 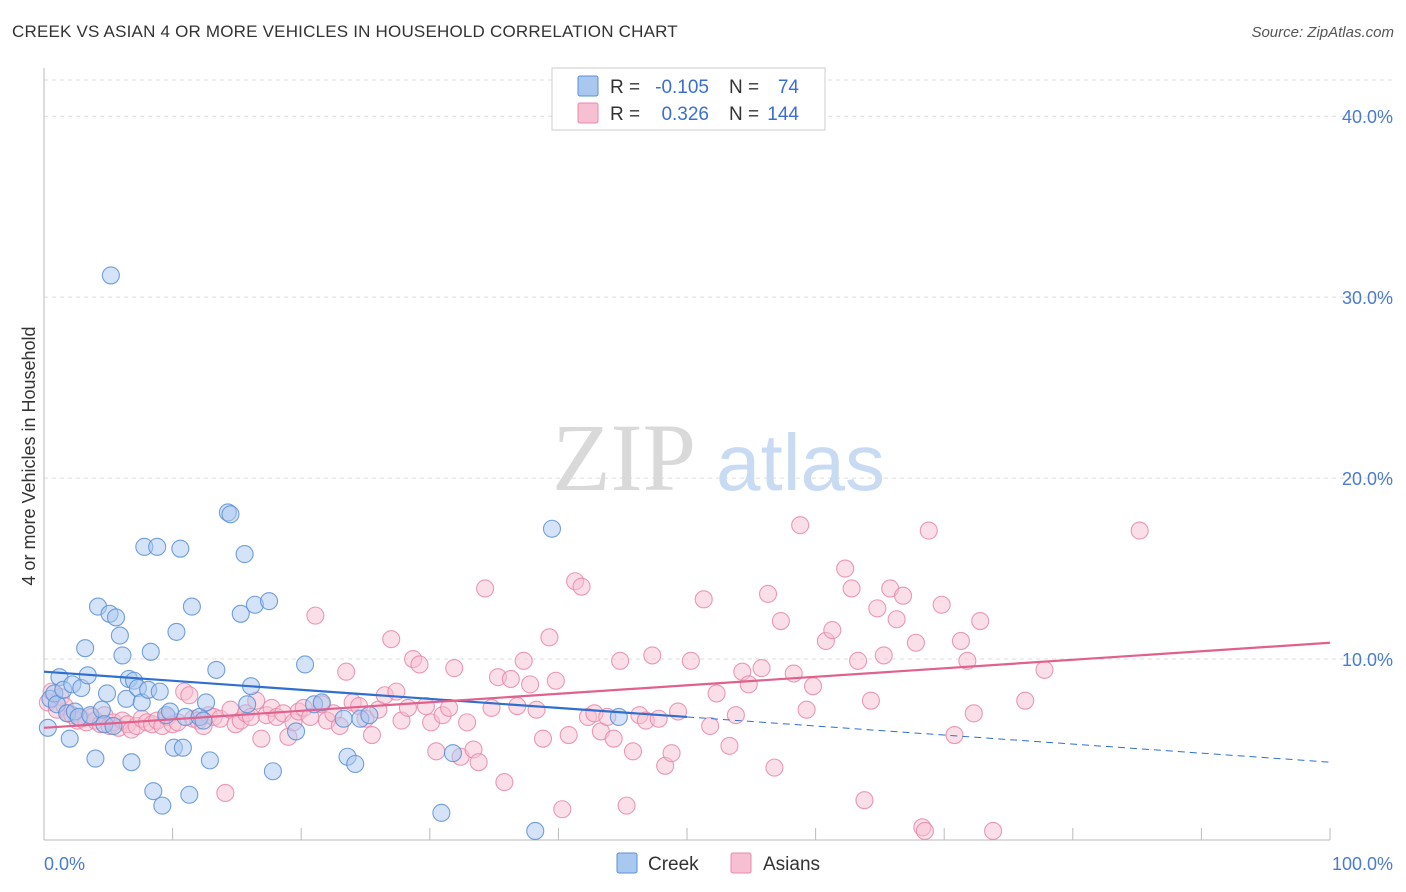 I want to click on asians-trend-line, so click(x=687, y=685).